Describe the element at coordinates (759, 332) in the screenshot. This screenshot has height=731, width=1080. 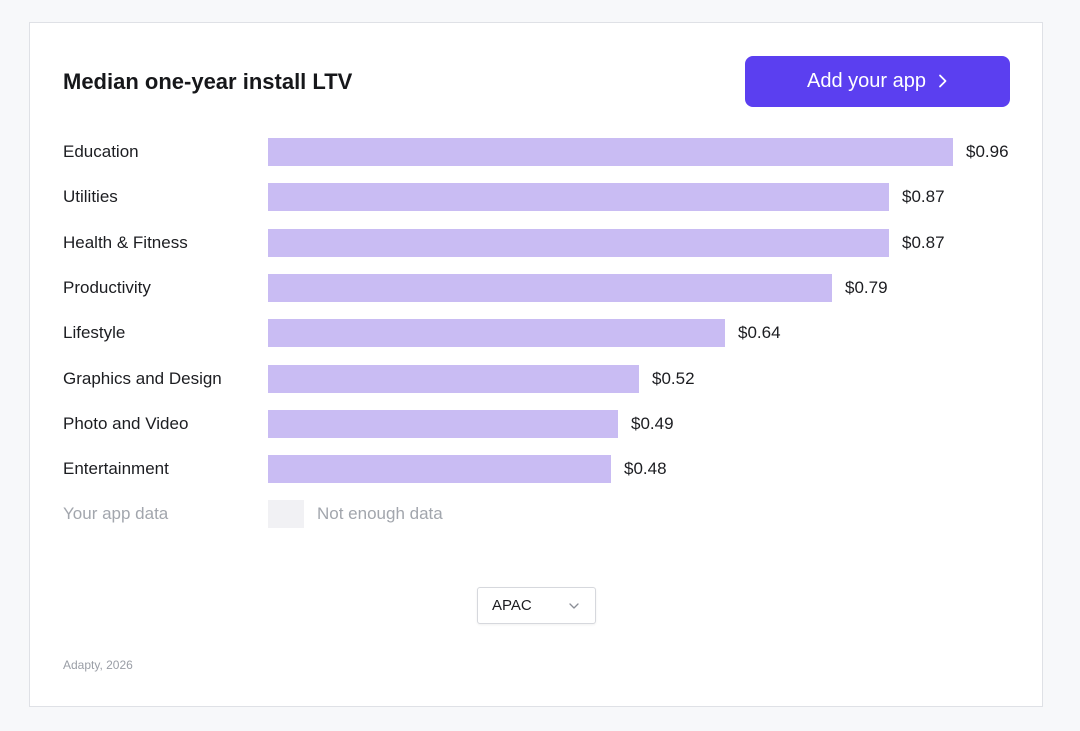
I see `value-label: $0.64` at that location.